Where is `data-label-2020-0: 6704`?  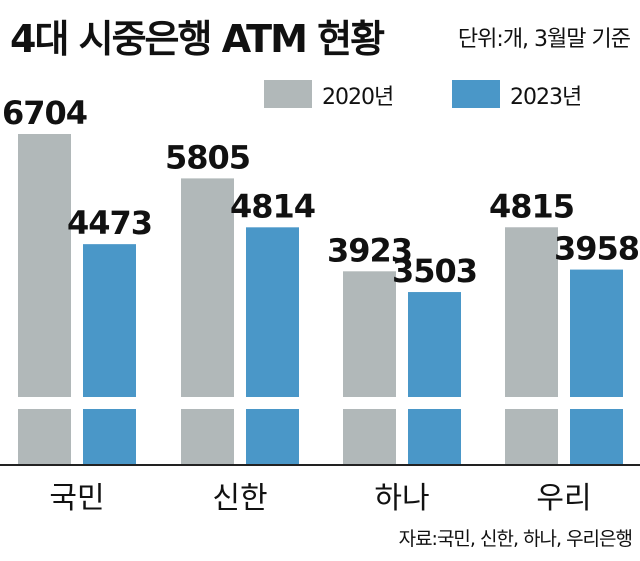 data-label-2020-0: 6704 is located at coordinates (44, 113).